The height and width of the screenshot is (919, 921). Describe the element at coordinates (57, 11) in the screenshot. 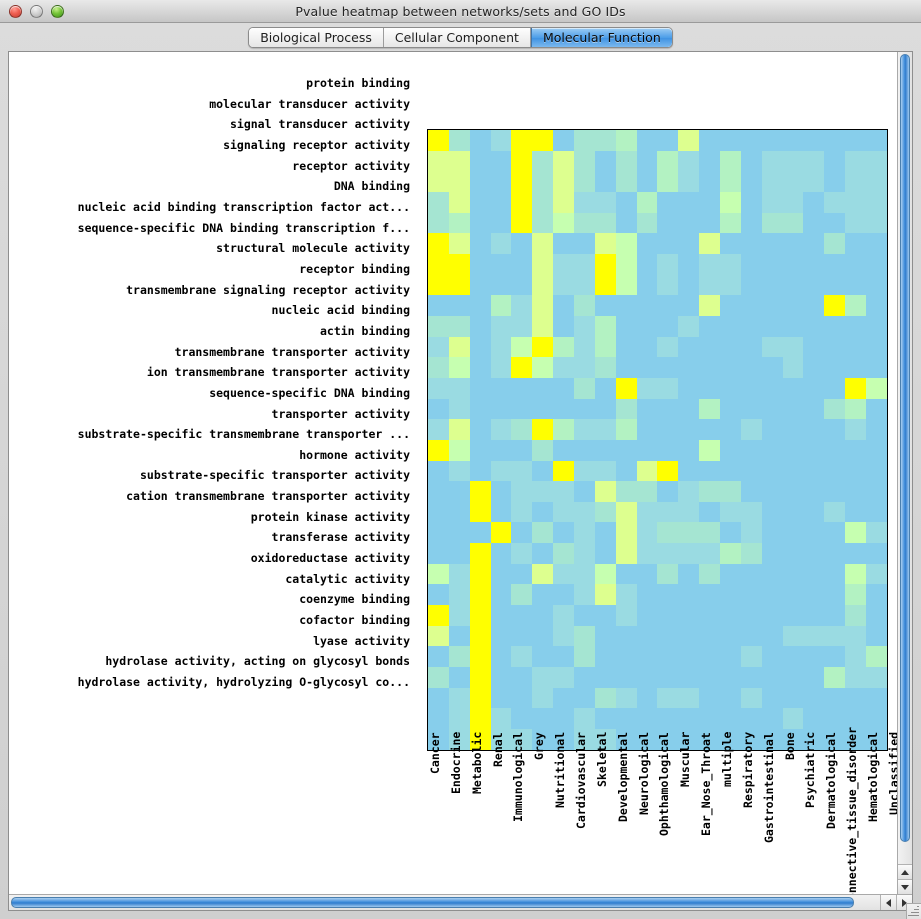

I see `zoom-button` at that location.